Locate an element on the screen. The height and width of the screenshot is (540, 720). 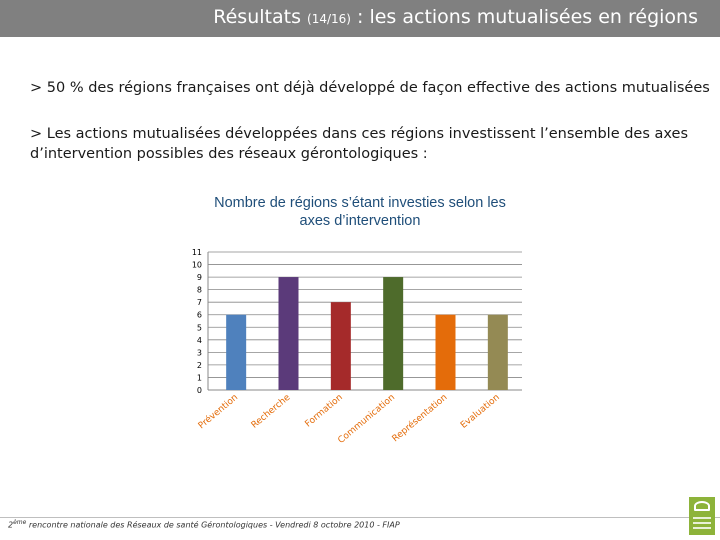
y-tick-label: 5 is located at coordinates (199, 327).